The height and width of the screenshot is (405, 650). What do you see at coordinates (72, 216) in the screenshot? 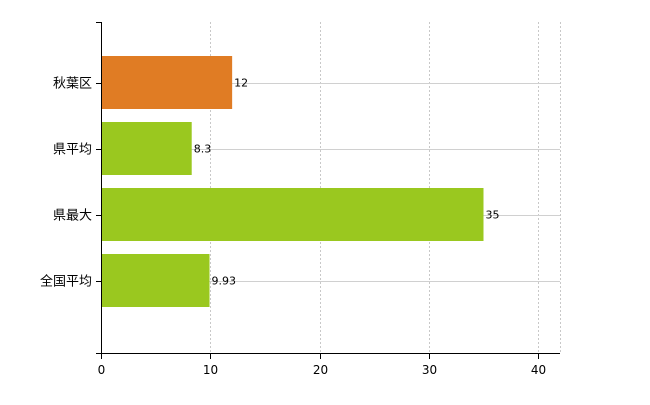
I see `category-label: 県最大` at bounding box center [72, 216].